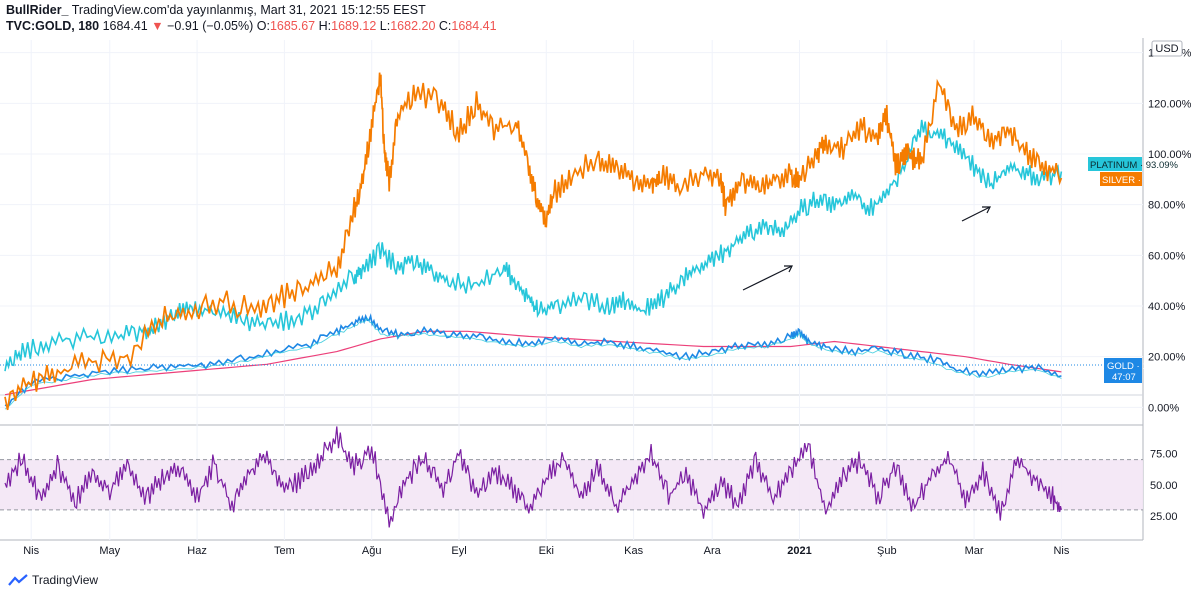 This screenshot has height=595, width=1200. Describe the element at coordinates (1170, 155) in the screenshot. I see `y-tick-label: 100.00%` at that location.